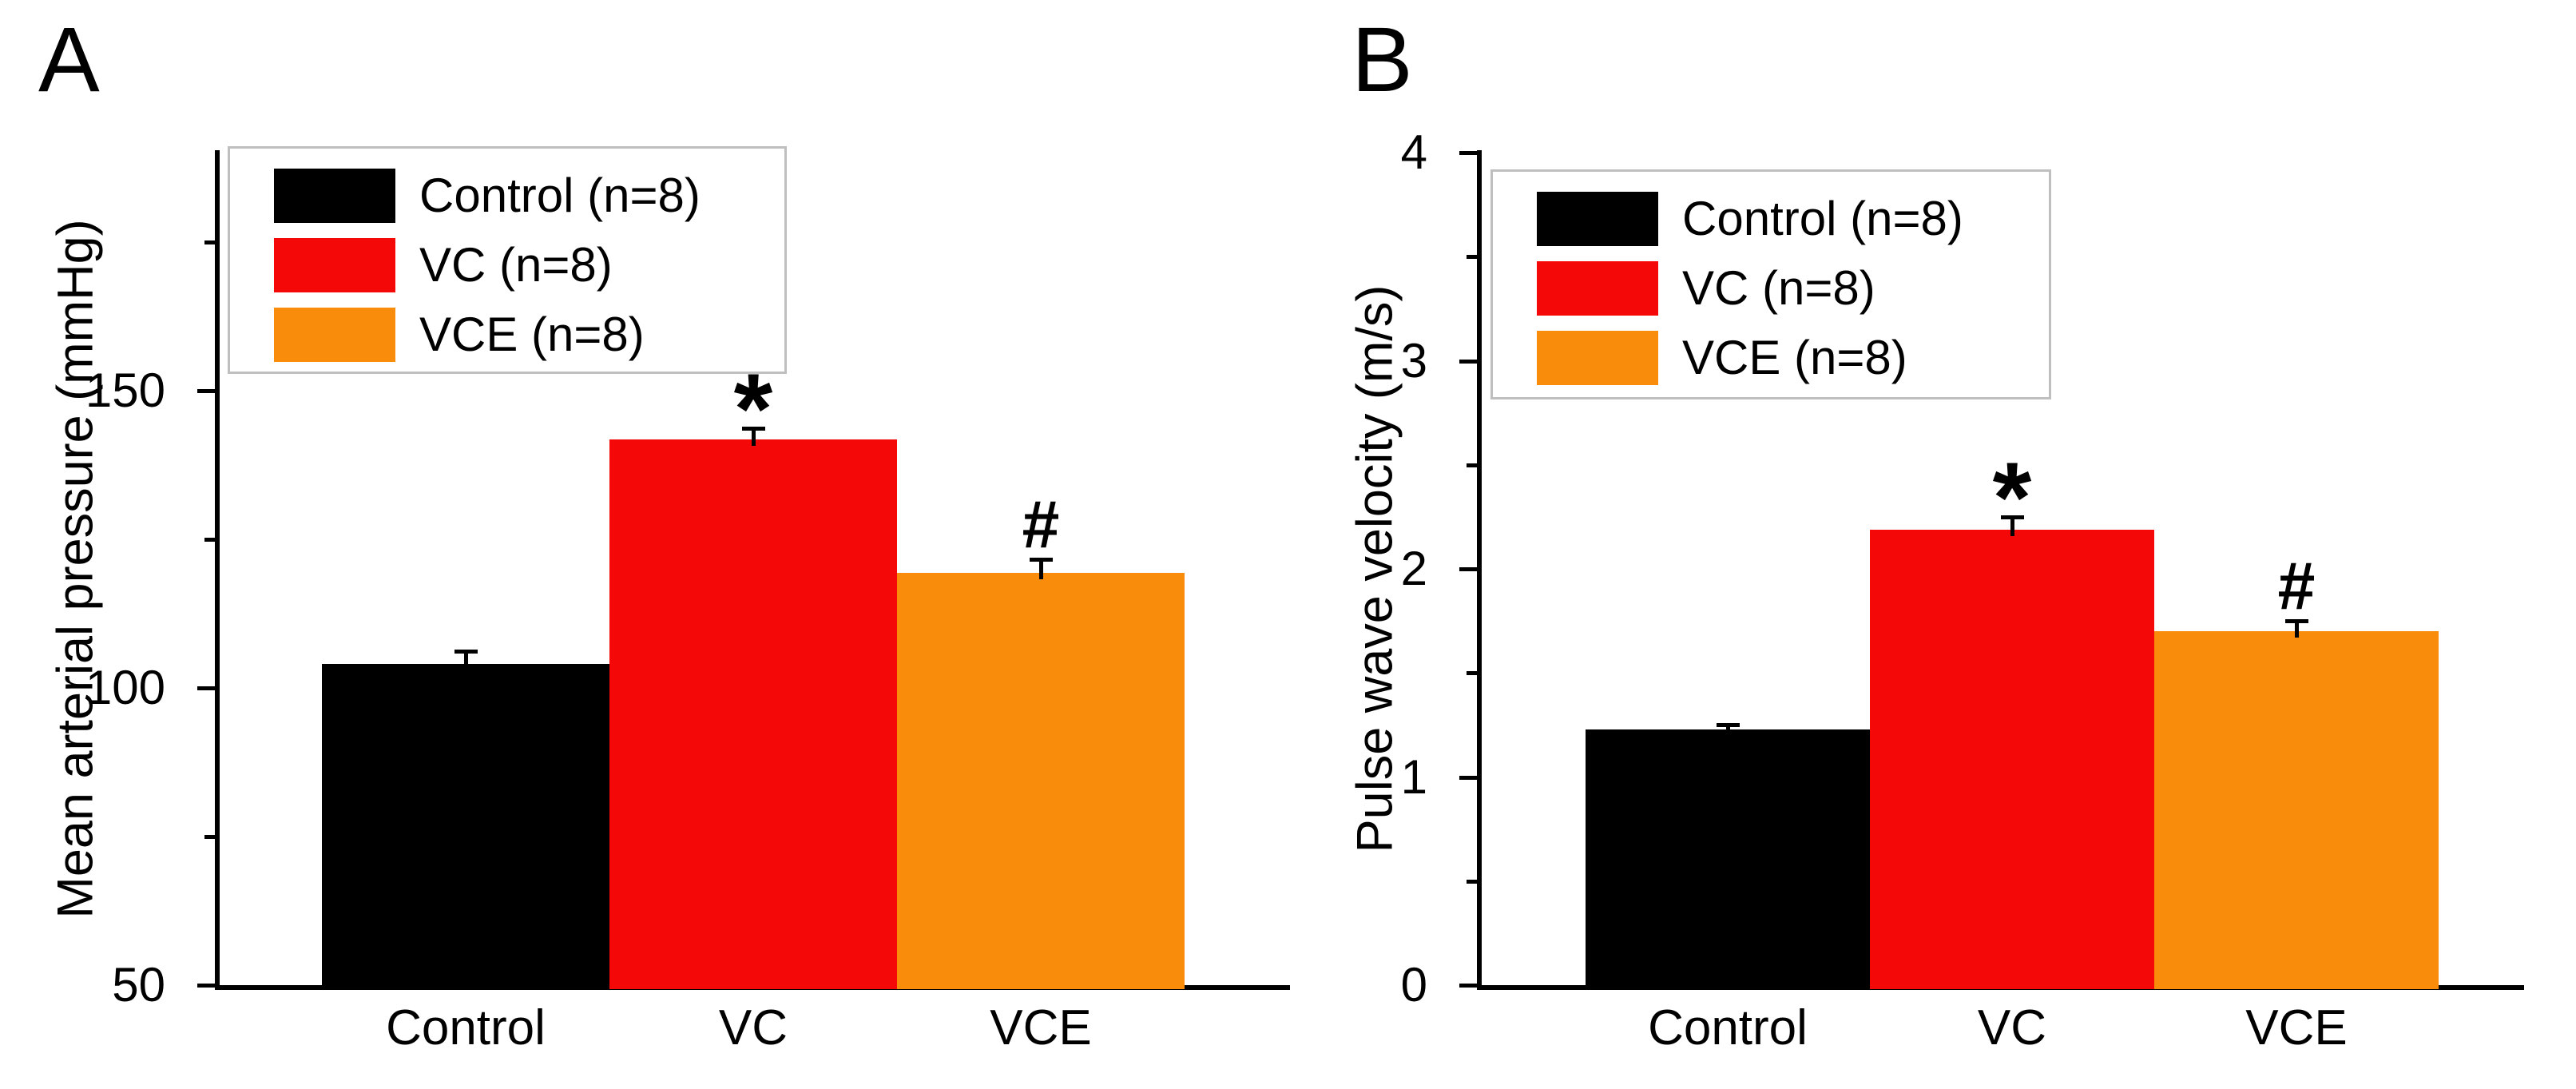 The width and height of the screenshot is (2576, 1089). Describe the element at coordinates (1413, 984) in the screenshot. I see `y-tick-label: 0` at that location.